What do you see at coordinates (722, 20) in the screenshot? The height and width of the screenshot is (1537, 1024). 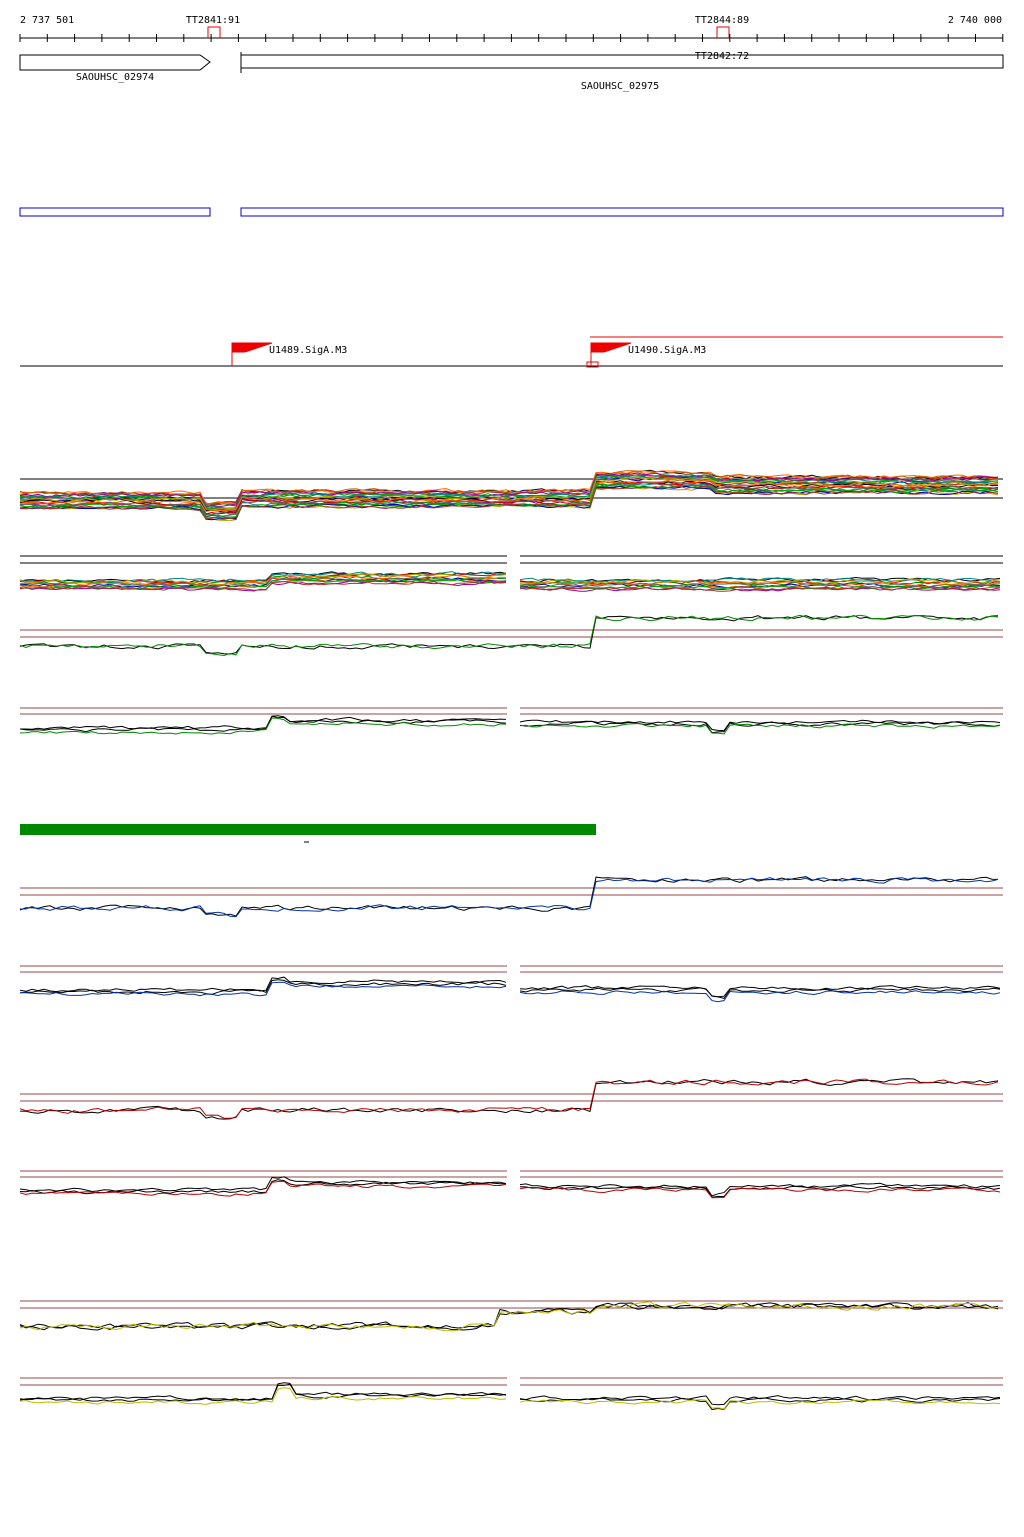 I see `terminator-label: TT2844:89` at bounding box center [722, 20].